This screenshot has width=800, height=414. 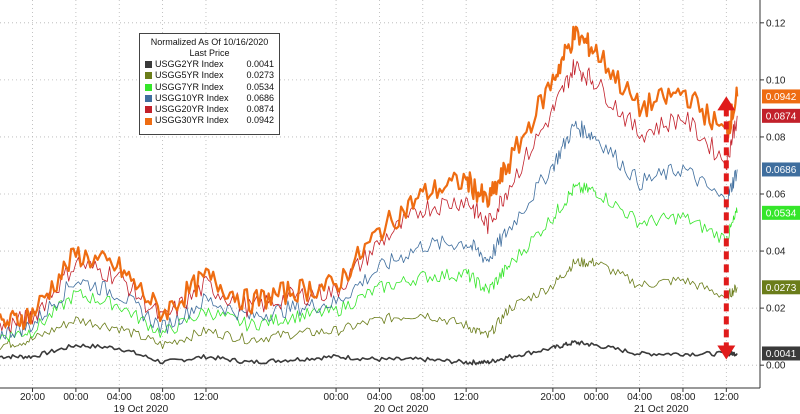 I want to click on y-tick-label: 0.02, so click(x=776, y=309).